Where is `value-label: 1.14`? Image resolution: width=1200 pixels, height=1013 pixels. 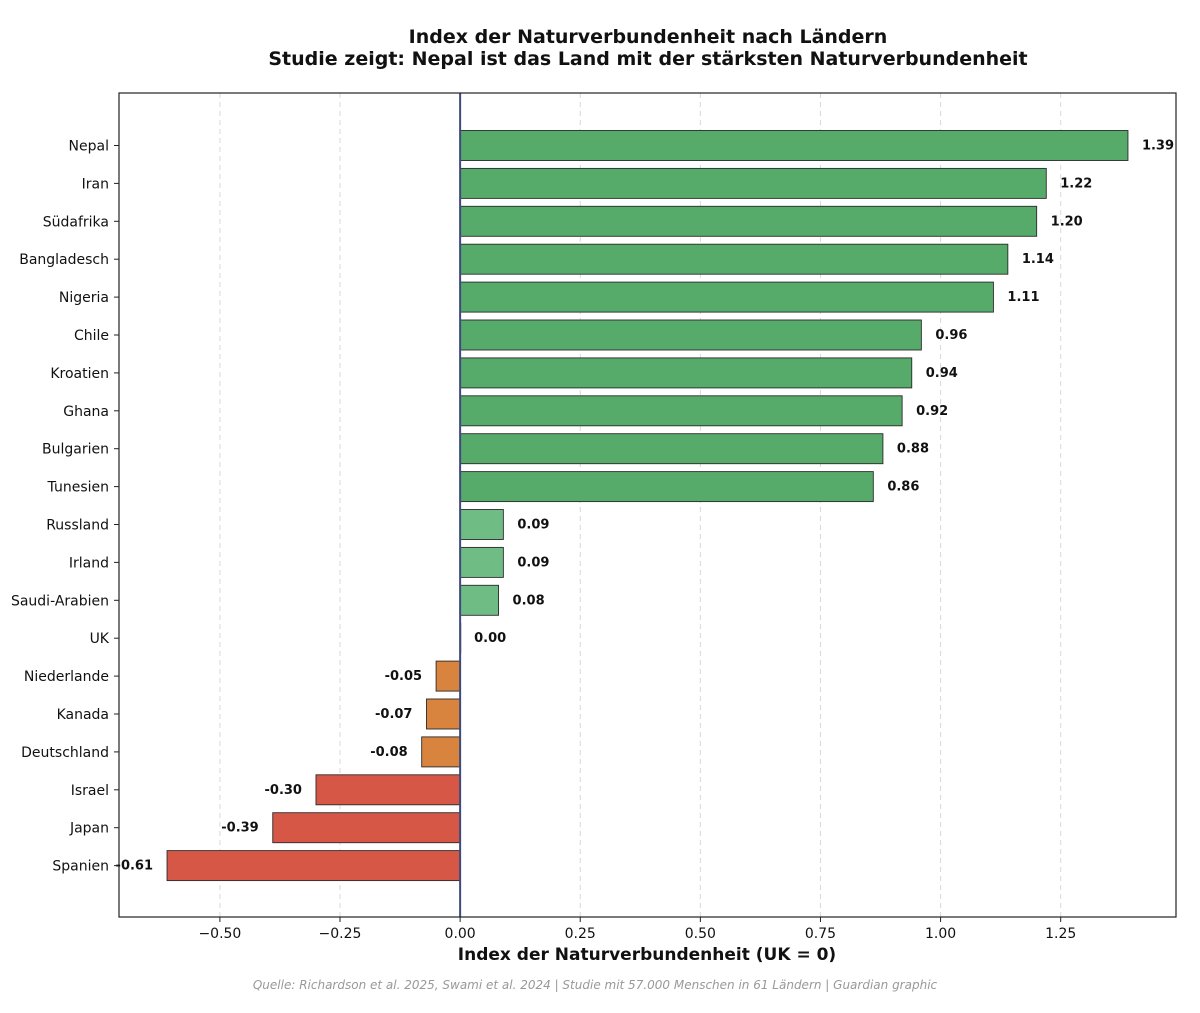 value-label: 1.14 is located at coordinates (1038, 259).